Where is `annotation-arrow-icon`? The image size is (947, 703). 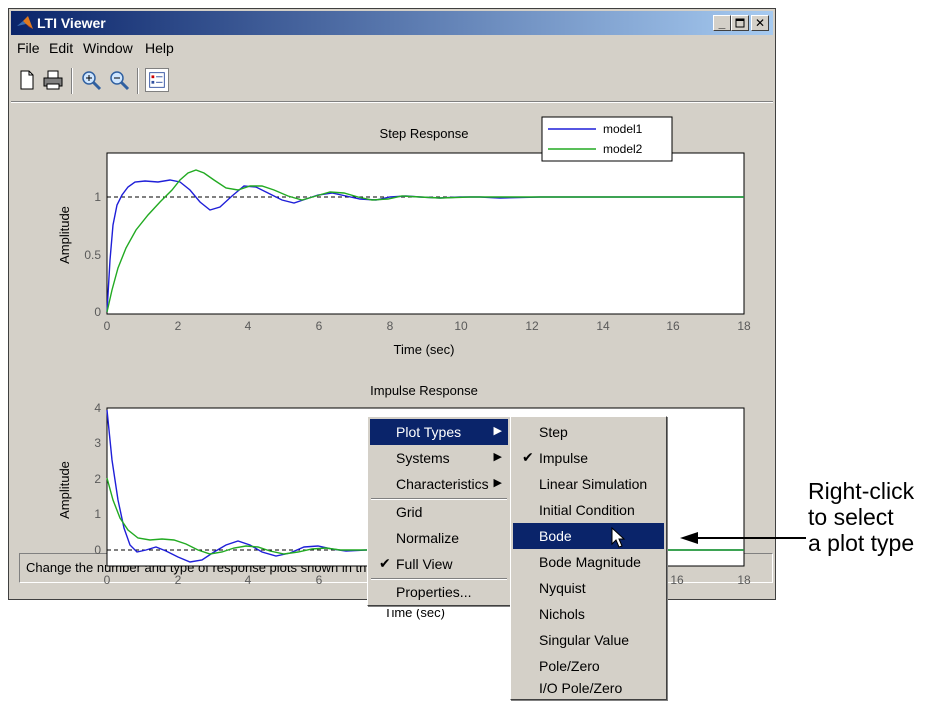
annotation-arrow-icon is located at coordinates (743, 538).